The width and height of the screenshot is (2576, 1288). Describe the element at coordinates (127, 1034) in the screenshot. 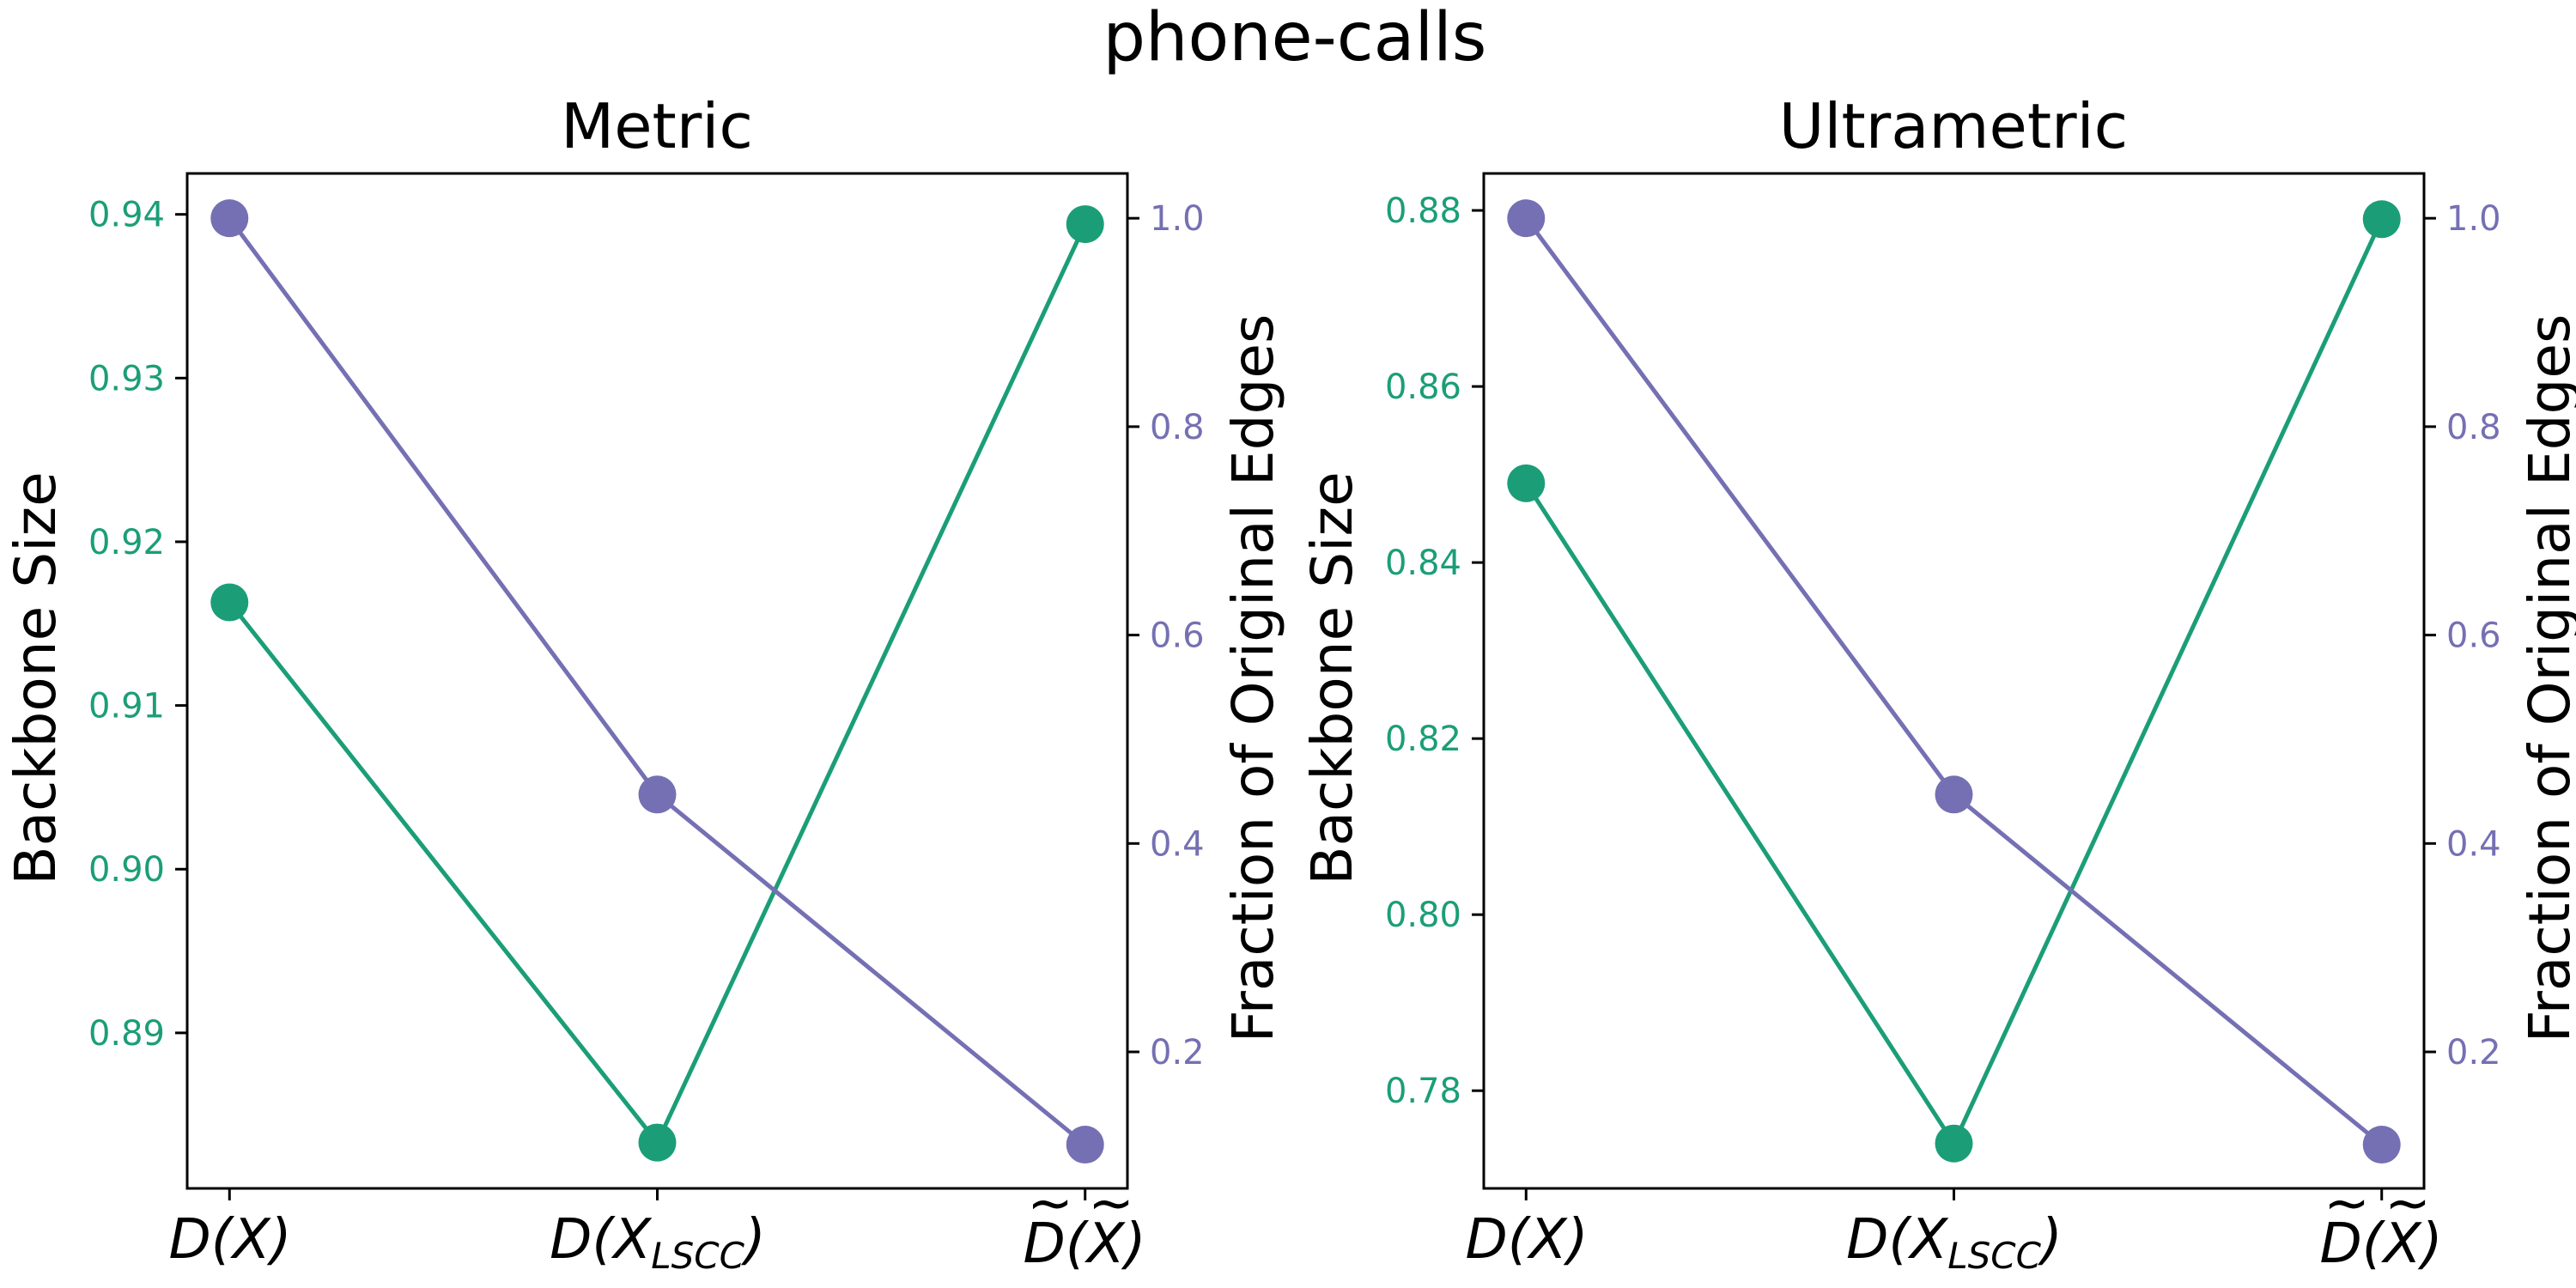

I see `left-y-tick-label: 0.89` at that location.